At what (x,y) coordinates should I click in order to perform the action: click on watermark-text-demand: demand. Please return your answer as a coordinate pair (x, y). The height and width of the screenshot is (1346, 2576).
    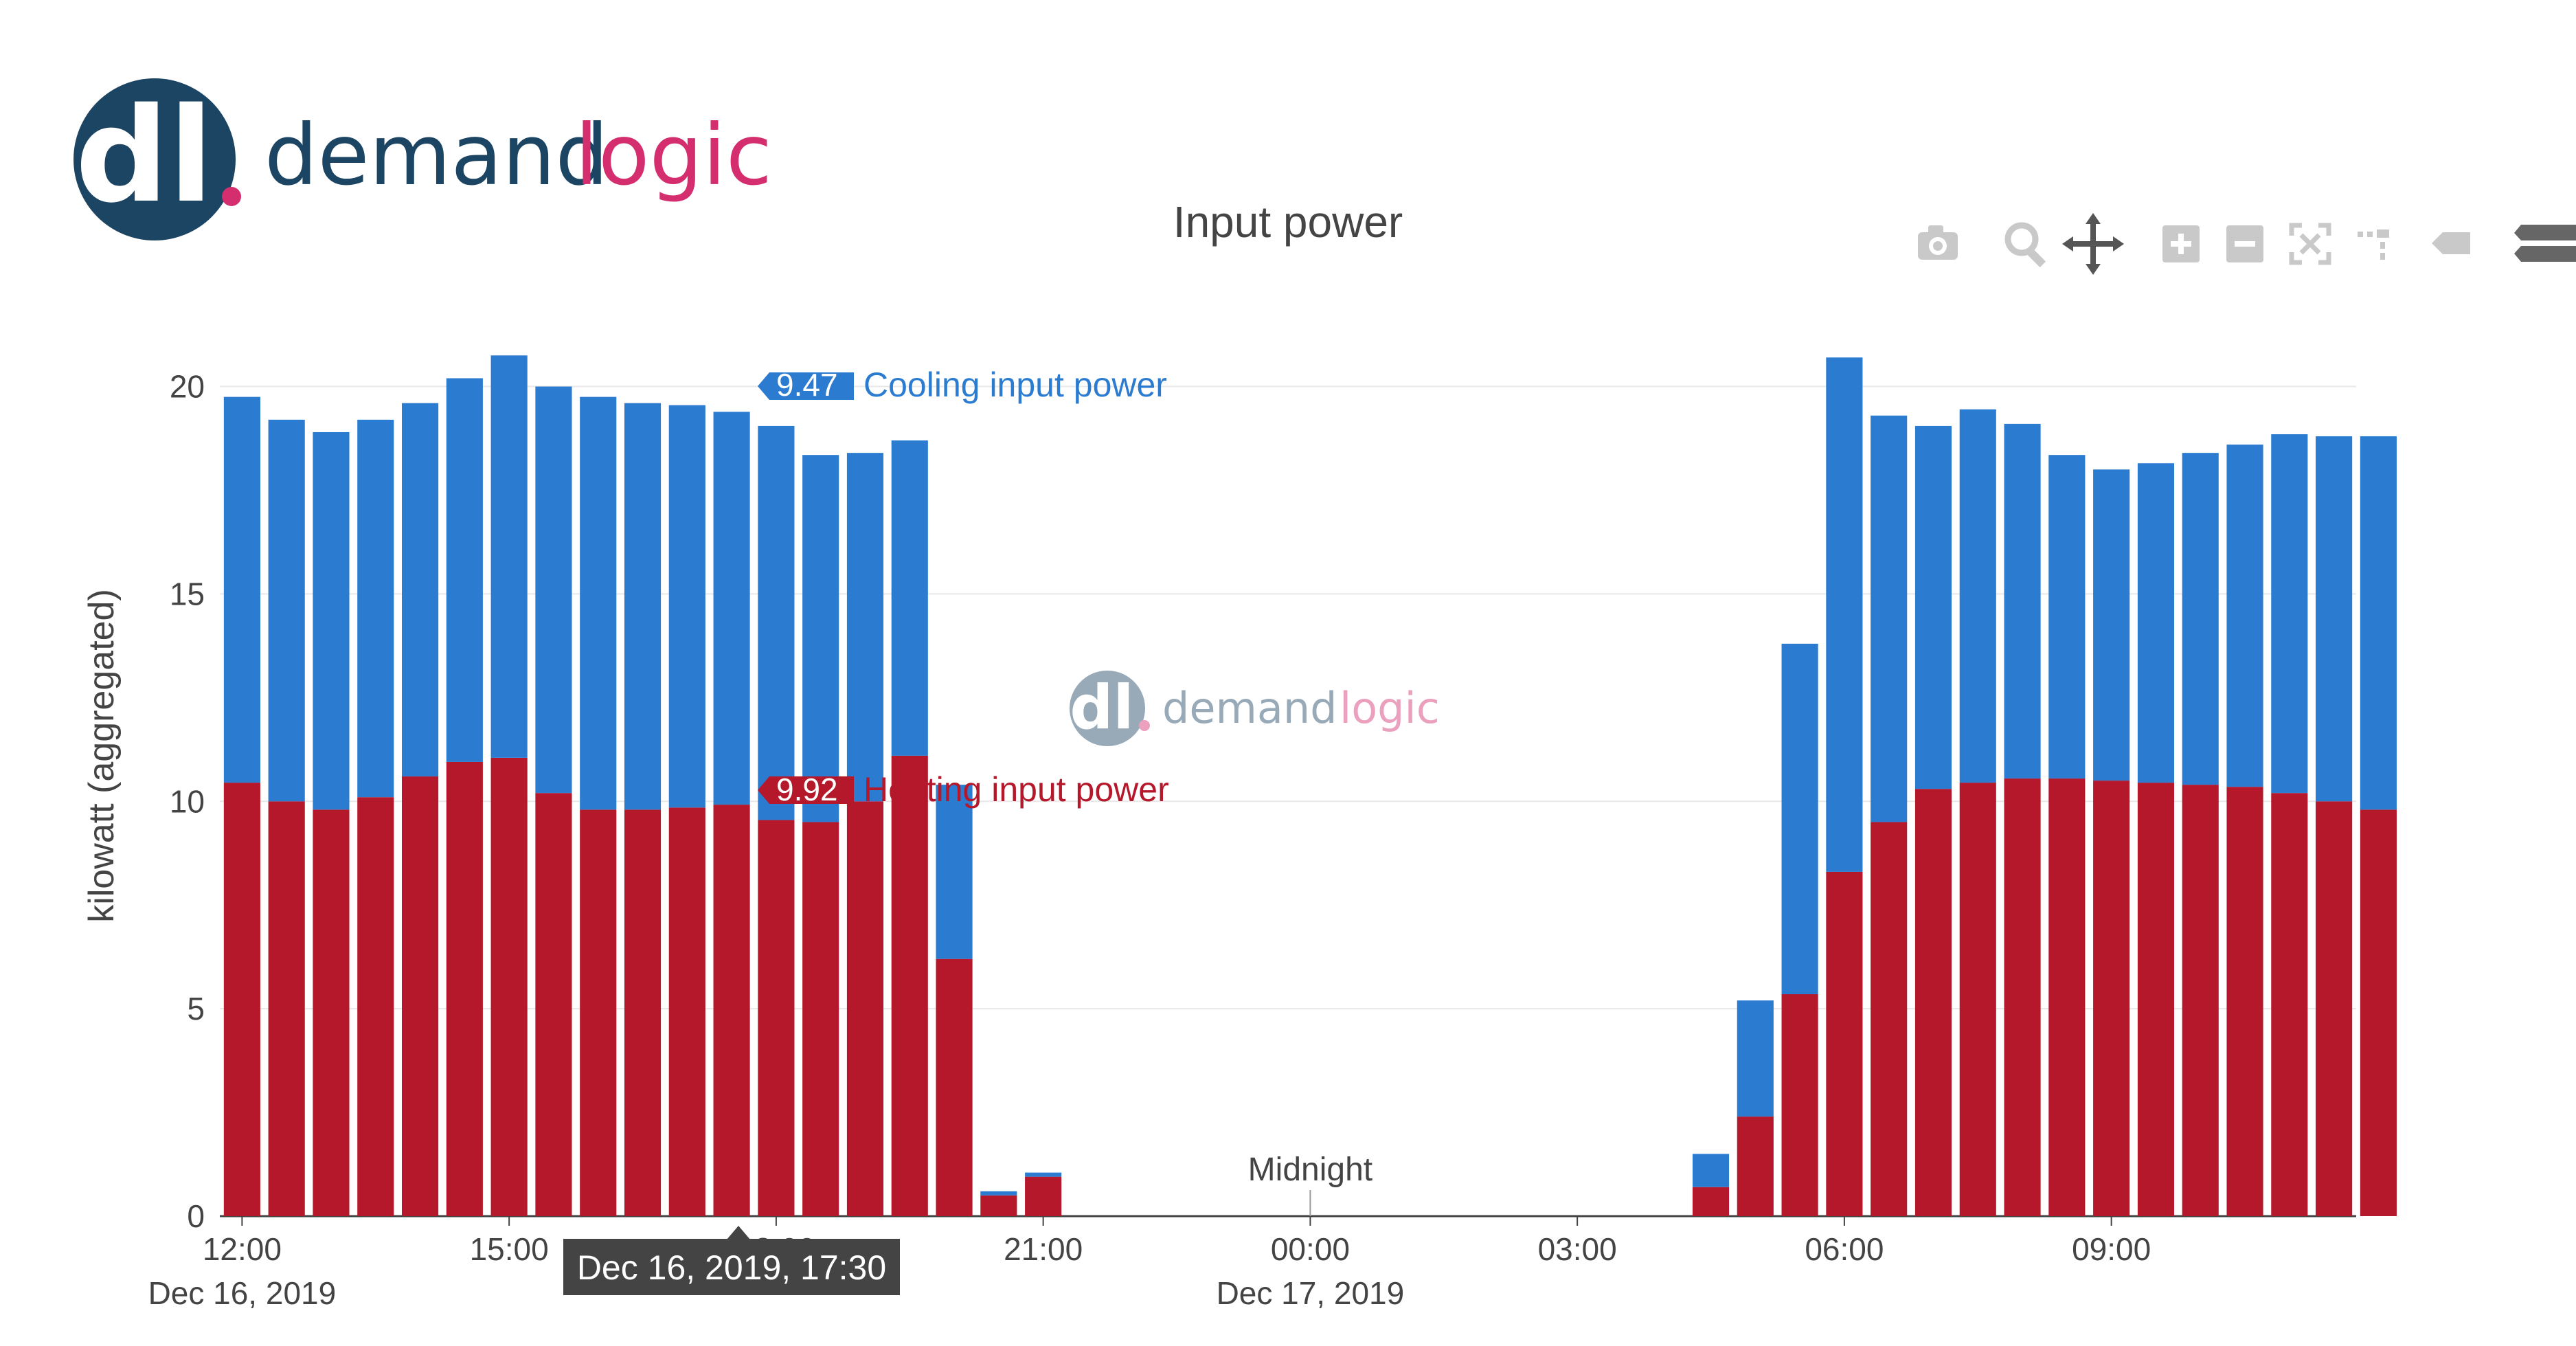
    Looking at the image, I should click on (1249, 708).